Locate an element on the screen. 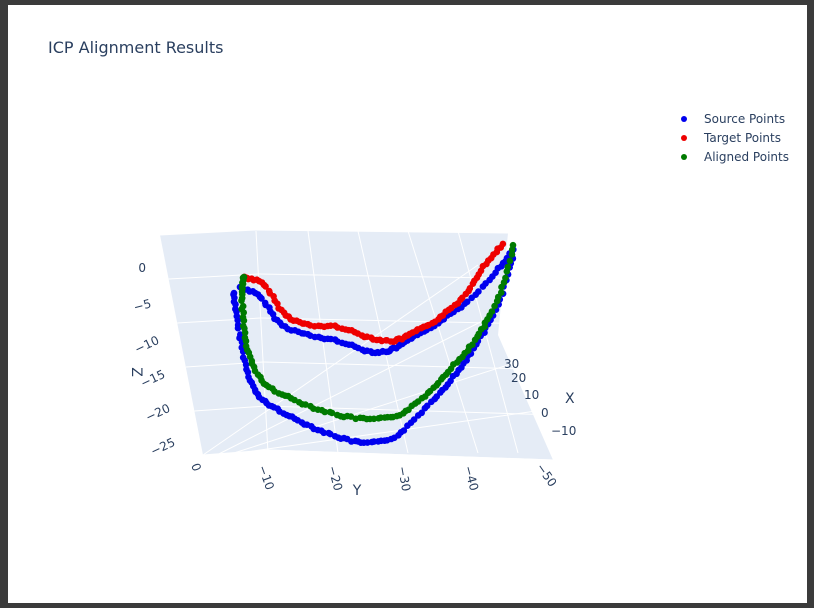  x-tick-2: 10 is located at coordinates (531, 395).